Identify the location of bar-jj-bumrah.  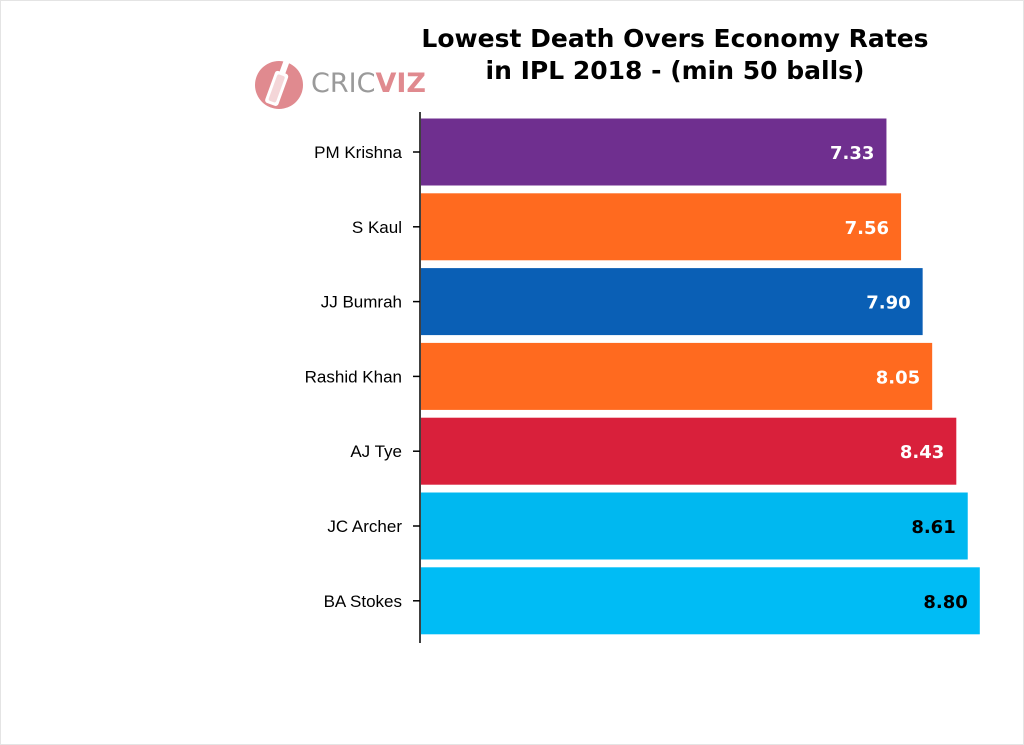
(672, 302).